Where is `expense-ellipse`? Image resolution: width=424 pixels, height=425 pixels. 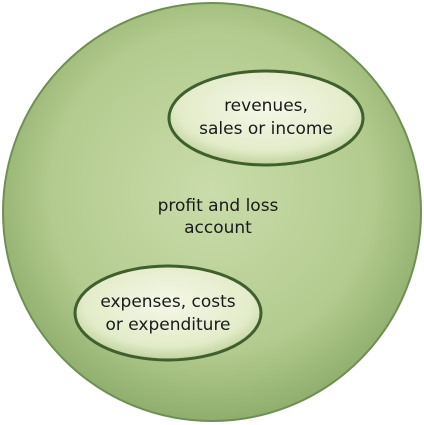 expense-ellipse is located at coordinates (168, 313).